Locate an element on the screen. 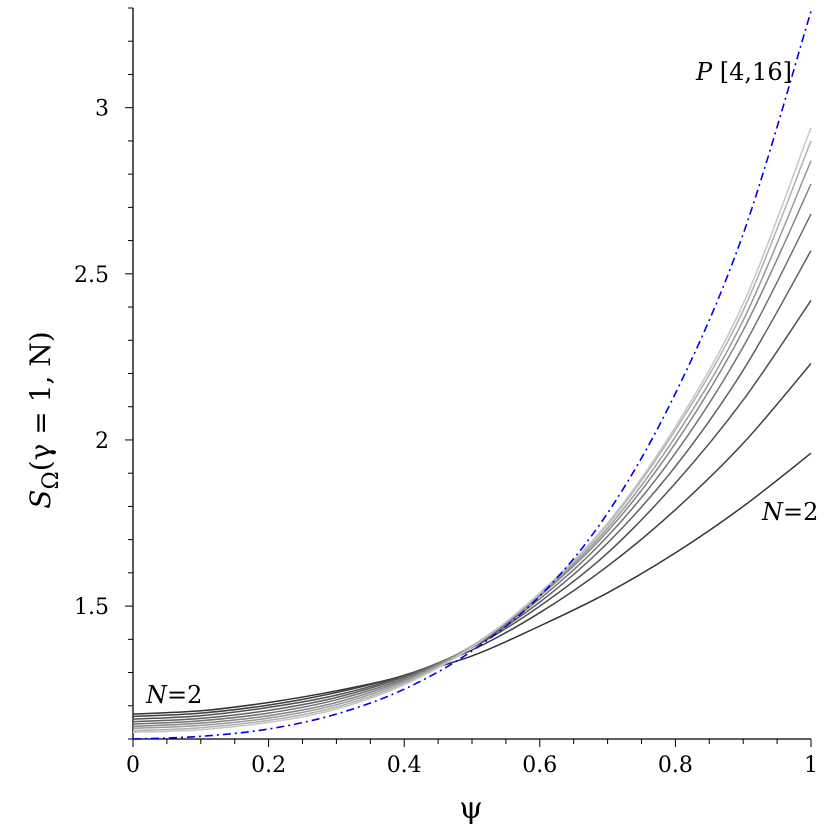 This screenshot has height=830, width=830. x-tick-label: 0.8 is located at coordinates (675, 765).